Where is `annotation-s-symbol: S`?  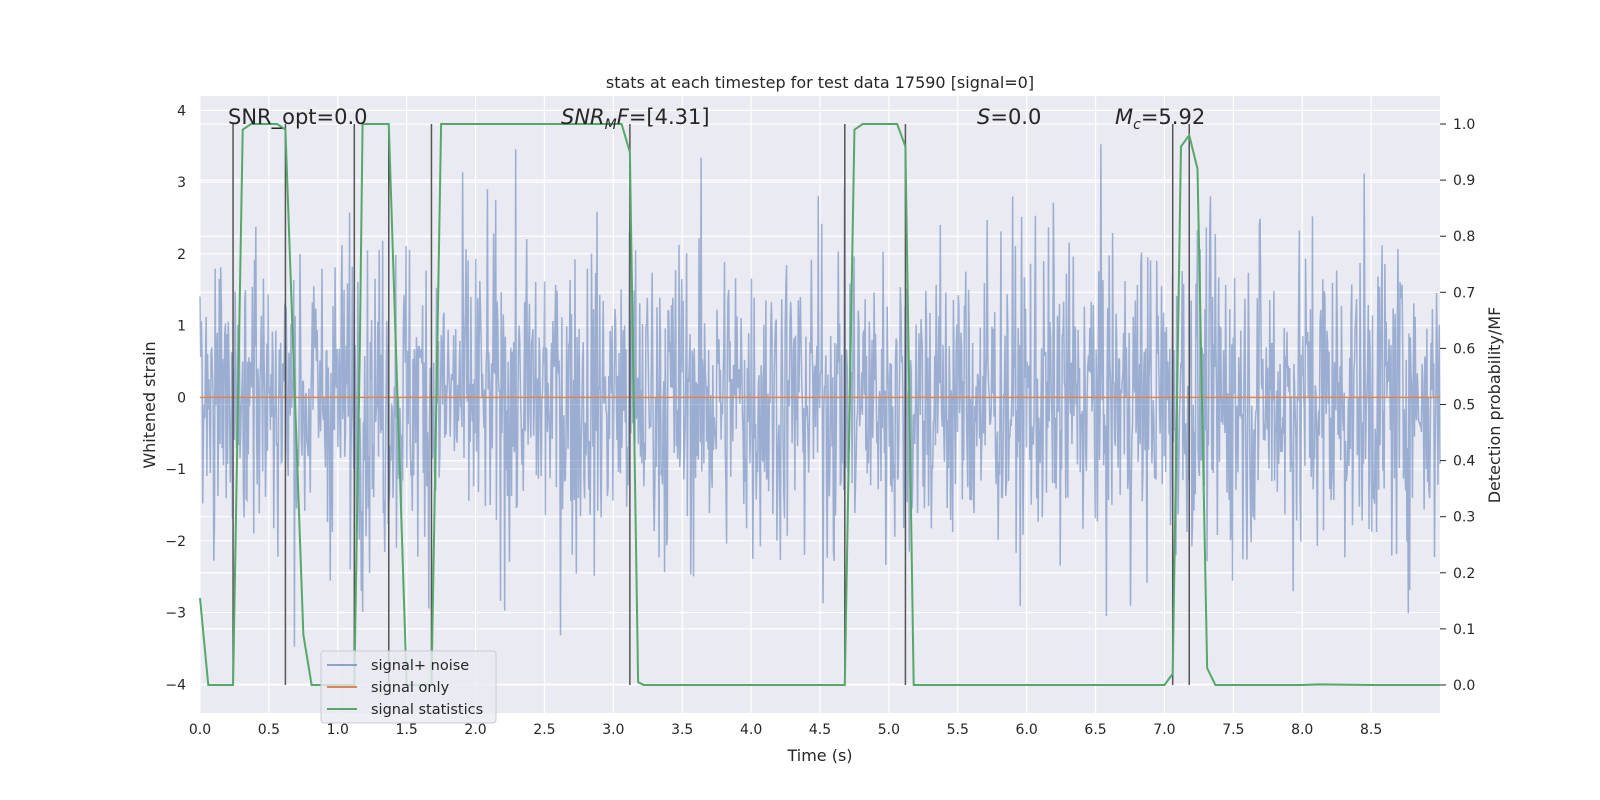 annotation-s-symbol: S is located at coordinates (983, 117).